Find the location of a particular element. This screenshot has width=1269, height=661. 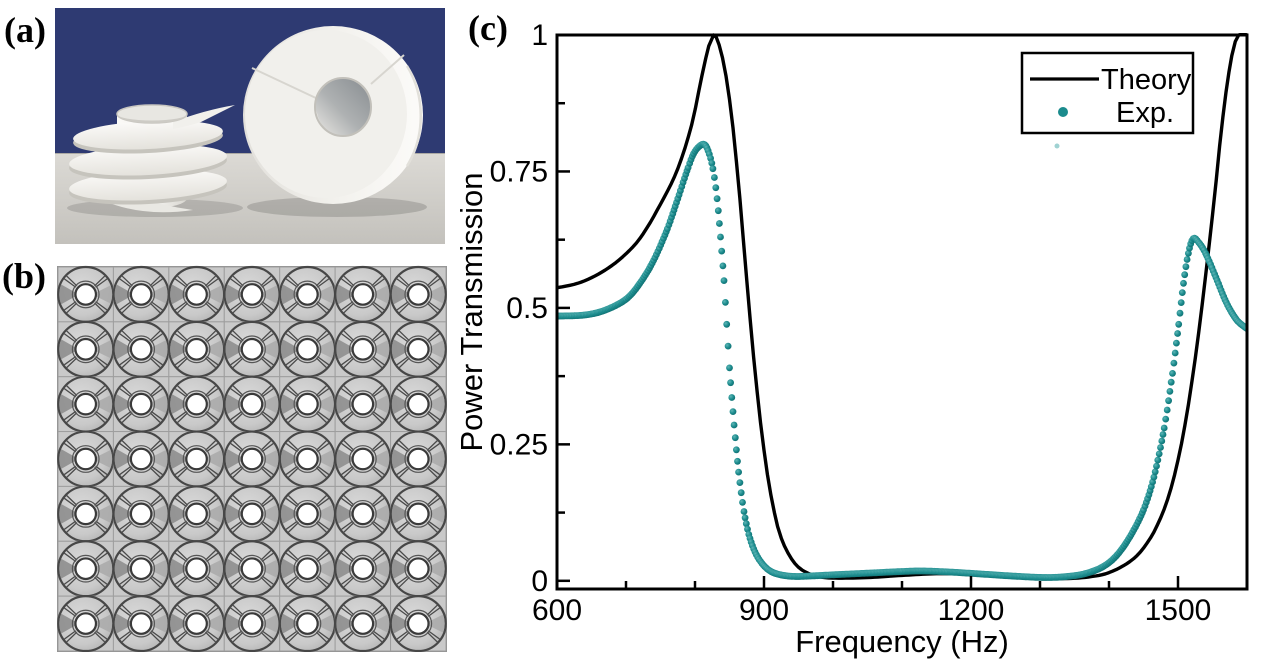

ring-bore is located at coordinates (343, 107).